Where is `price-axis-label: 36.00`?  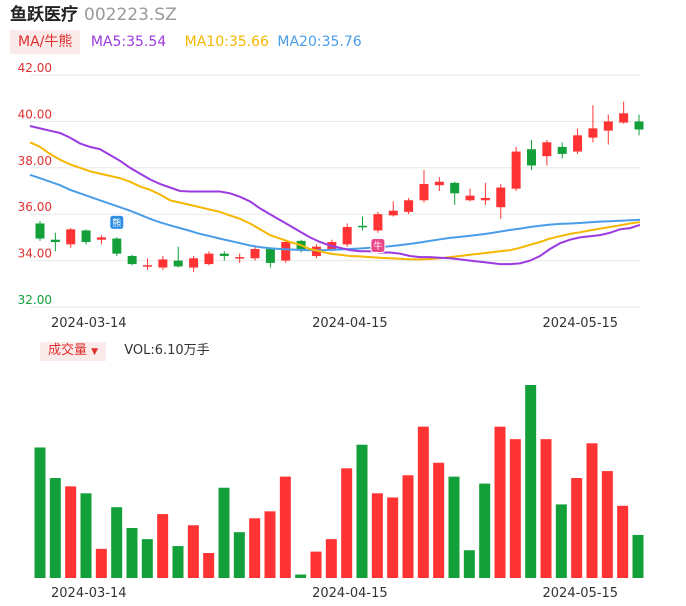
price-axis-label: 36.00 is located at coordinates (35, 207).